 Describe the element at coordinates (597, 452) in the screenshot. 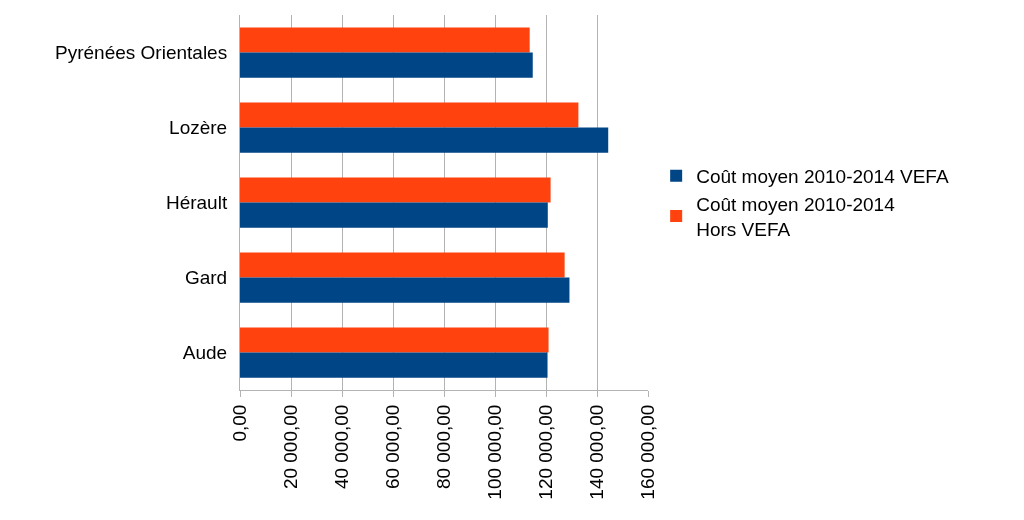

I see `x-tick-label: 140 000,00` at that location.